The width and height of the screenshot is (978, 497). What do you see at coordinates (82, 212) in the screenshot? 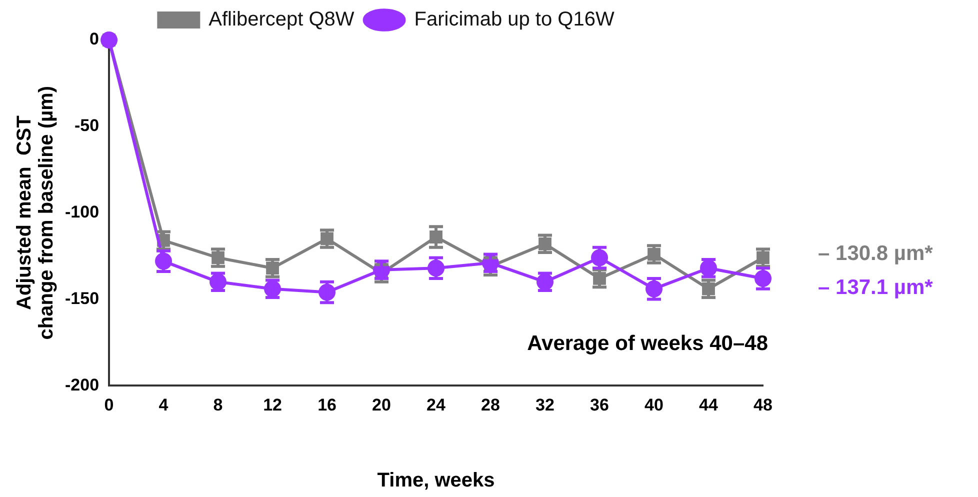
I see `y-tick-label: -100` at bounding box center [82, 212].